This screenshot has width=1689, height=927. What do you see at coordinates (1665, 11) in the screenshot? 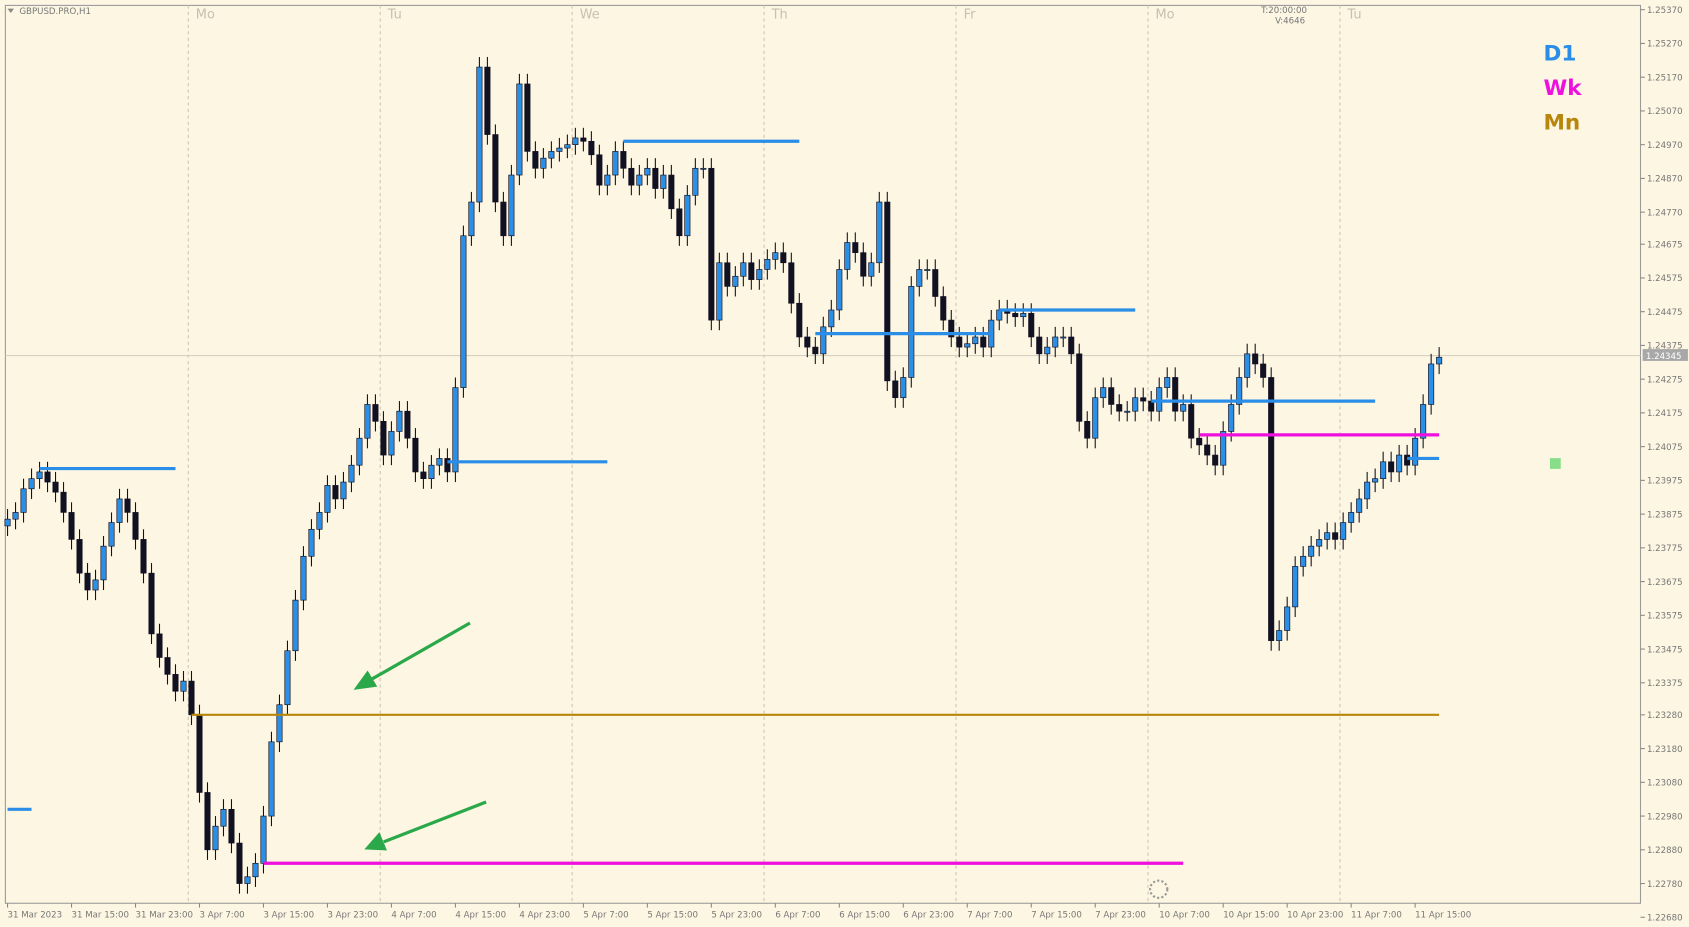
I see `y-tick-label: 1.25370` at bounding box center [1665, 11].